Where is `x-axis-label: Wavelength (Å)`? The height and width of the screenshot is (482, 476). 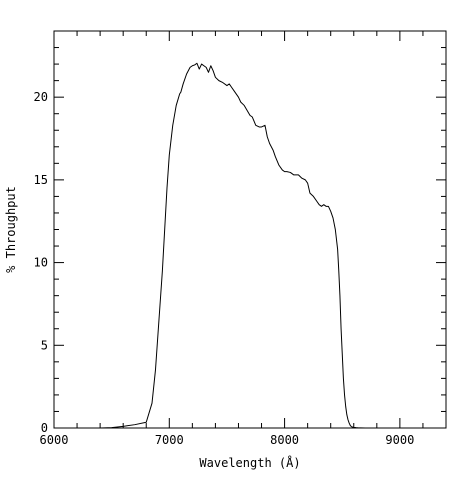
x-axis-label: Wavelength (Å) is located at coordinates (249, 462).